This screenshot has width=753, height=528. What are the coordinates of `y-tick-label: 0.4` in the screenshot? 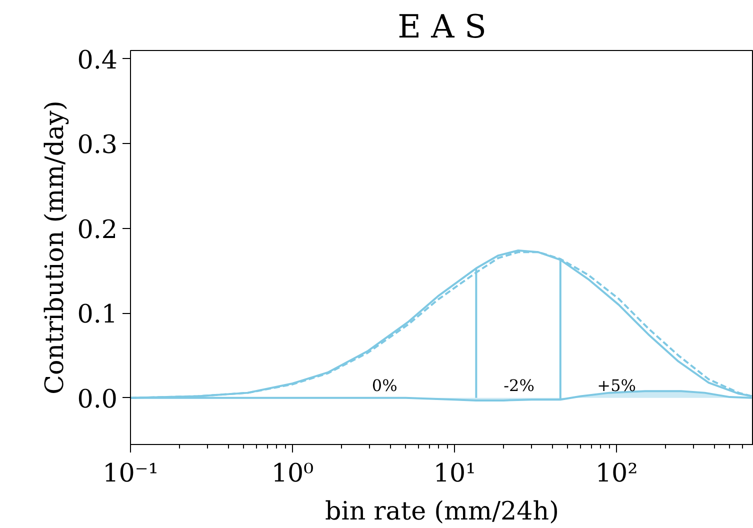 It's located at (97, 59).